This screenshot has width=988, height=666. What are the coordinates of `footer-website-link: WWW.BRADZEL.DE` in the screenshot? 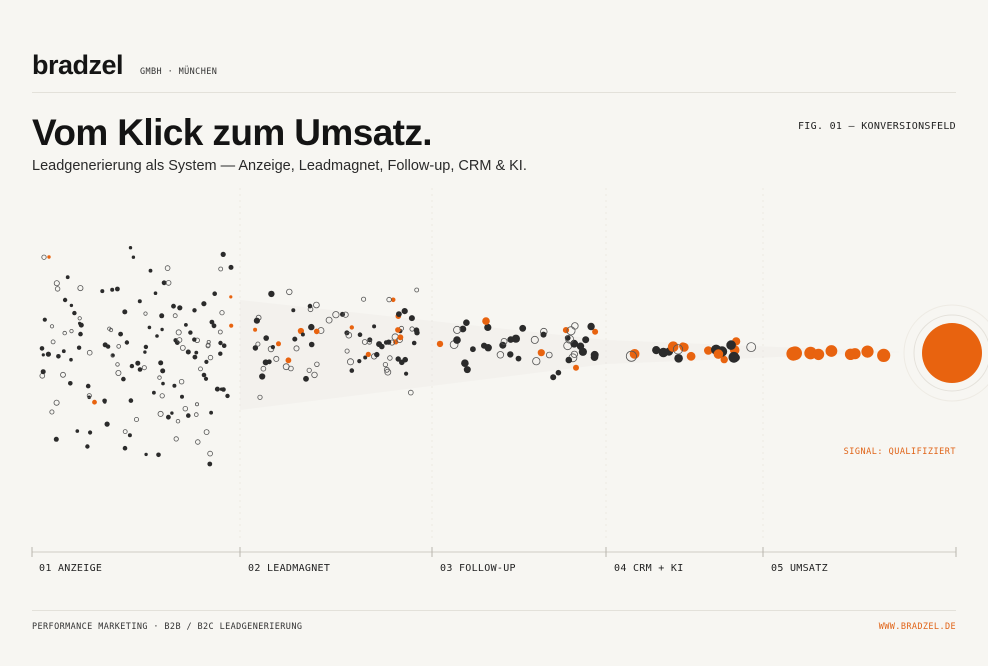 It's located at (917, 627).